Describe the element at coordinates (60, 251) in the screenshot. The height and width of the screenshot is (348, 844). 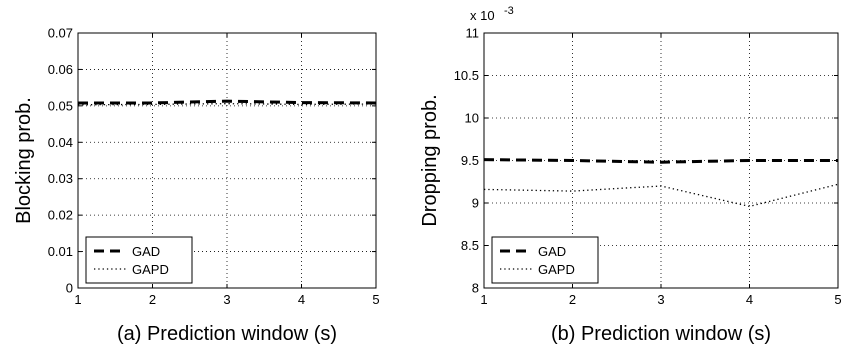
I see `y-tick-label: 0.01` at that location.